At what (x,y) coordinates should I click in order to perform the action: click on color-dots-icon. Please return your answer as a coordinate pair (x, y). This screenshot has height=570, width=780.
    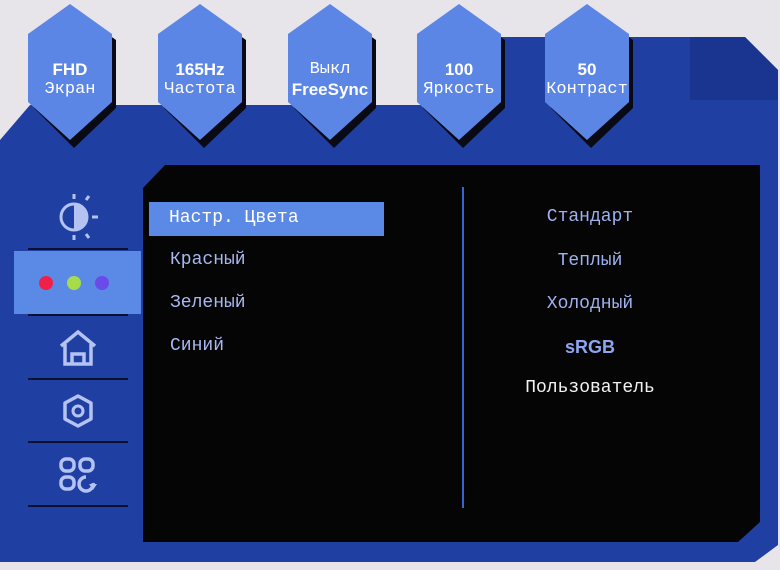
    Looking at the image, I should click on (73, 282).